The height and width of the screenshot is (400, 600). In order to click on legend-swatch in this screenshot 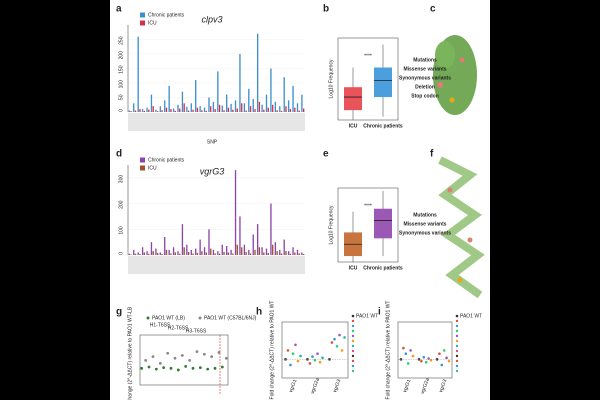, I will do `click(142, 160)`.